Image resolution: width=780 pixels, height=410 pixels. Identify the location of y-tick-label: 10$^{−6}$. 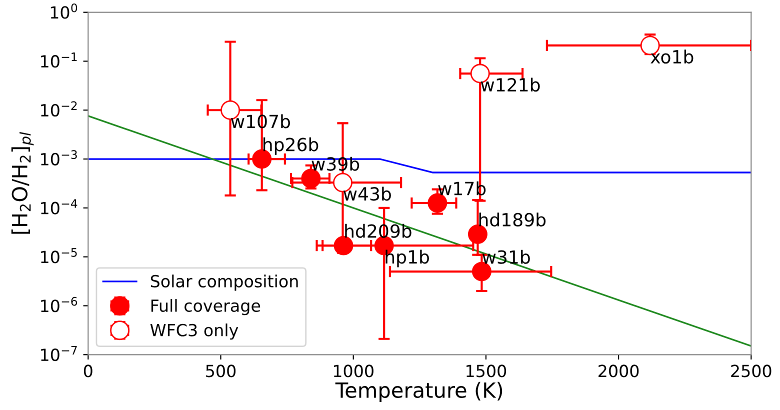
(59, 304).